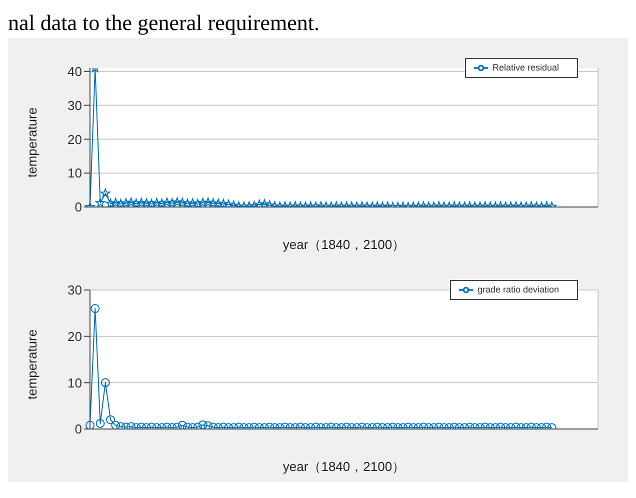 This screenshot has width=636, height=498. What do you see at coordinates (75, 72) in the screenshot?
I see `y-tick-label: 40` at bounding box center [75, 72].